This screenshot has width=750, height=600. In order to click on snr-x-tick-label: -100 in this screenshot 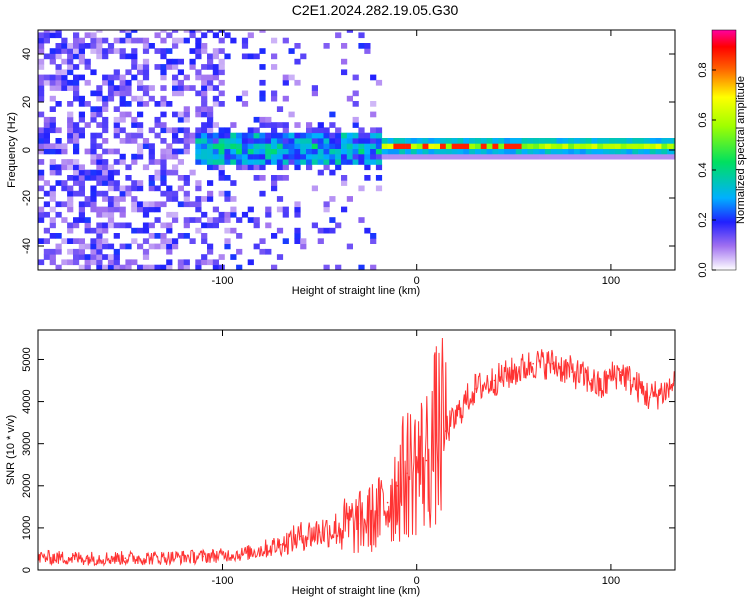, I will do `click(222, 581)`.